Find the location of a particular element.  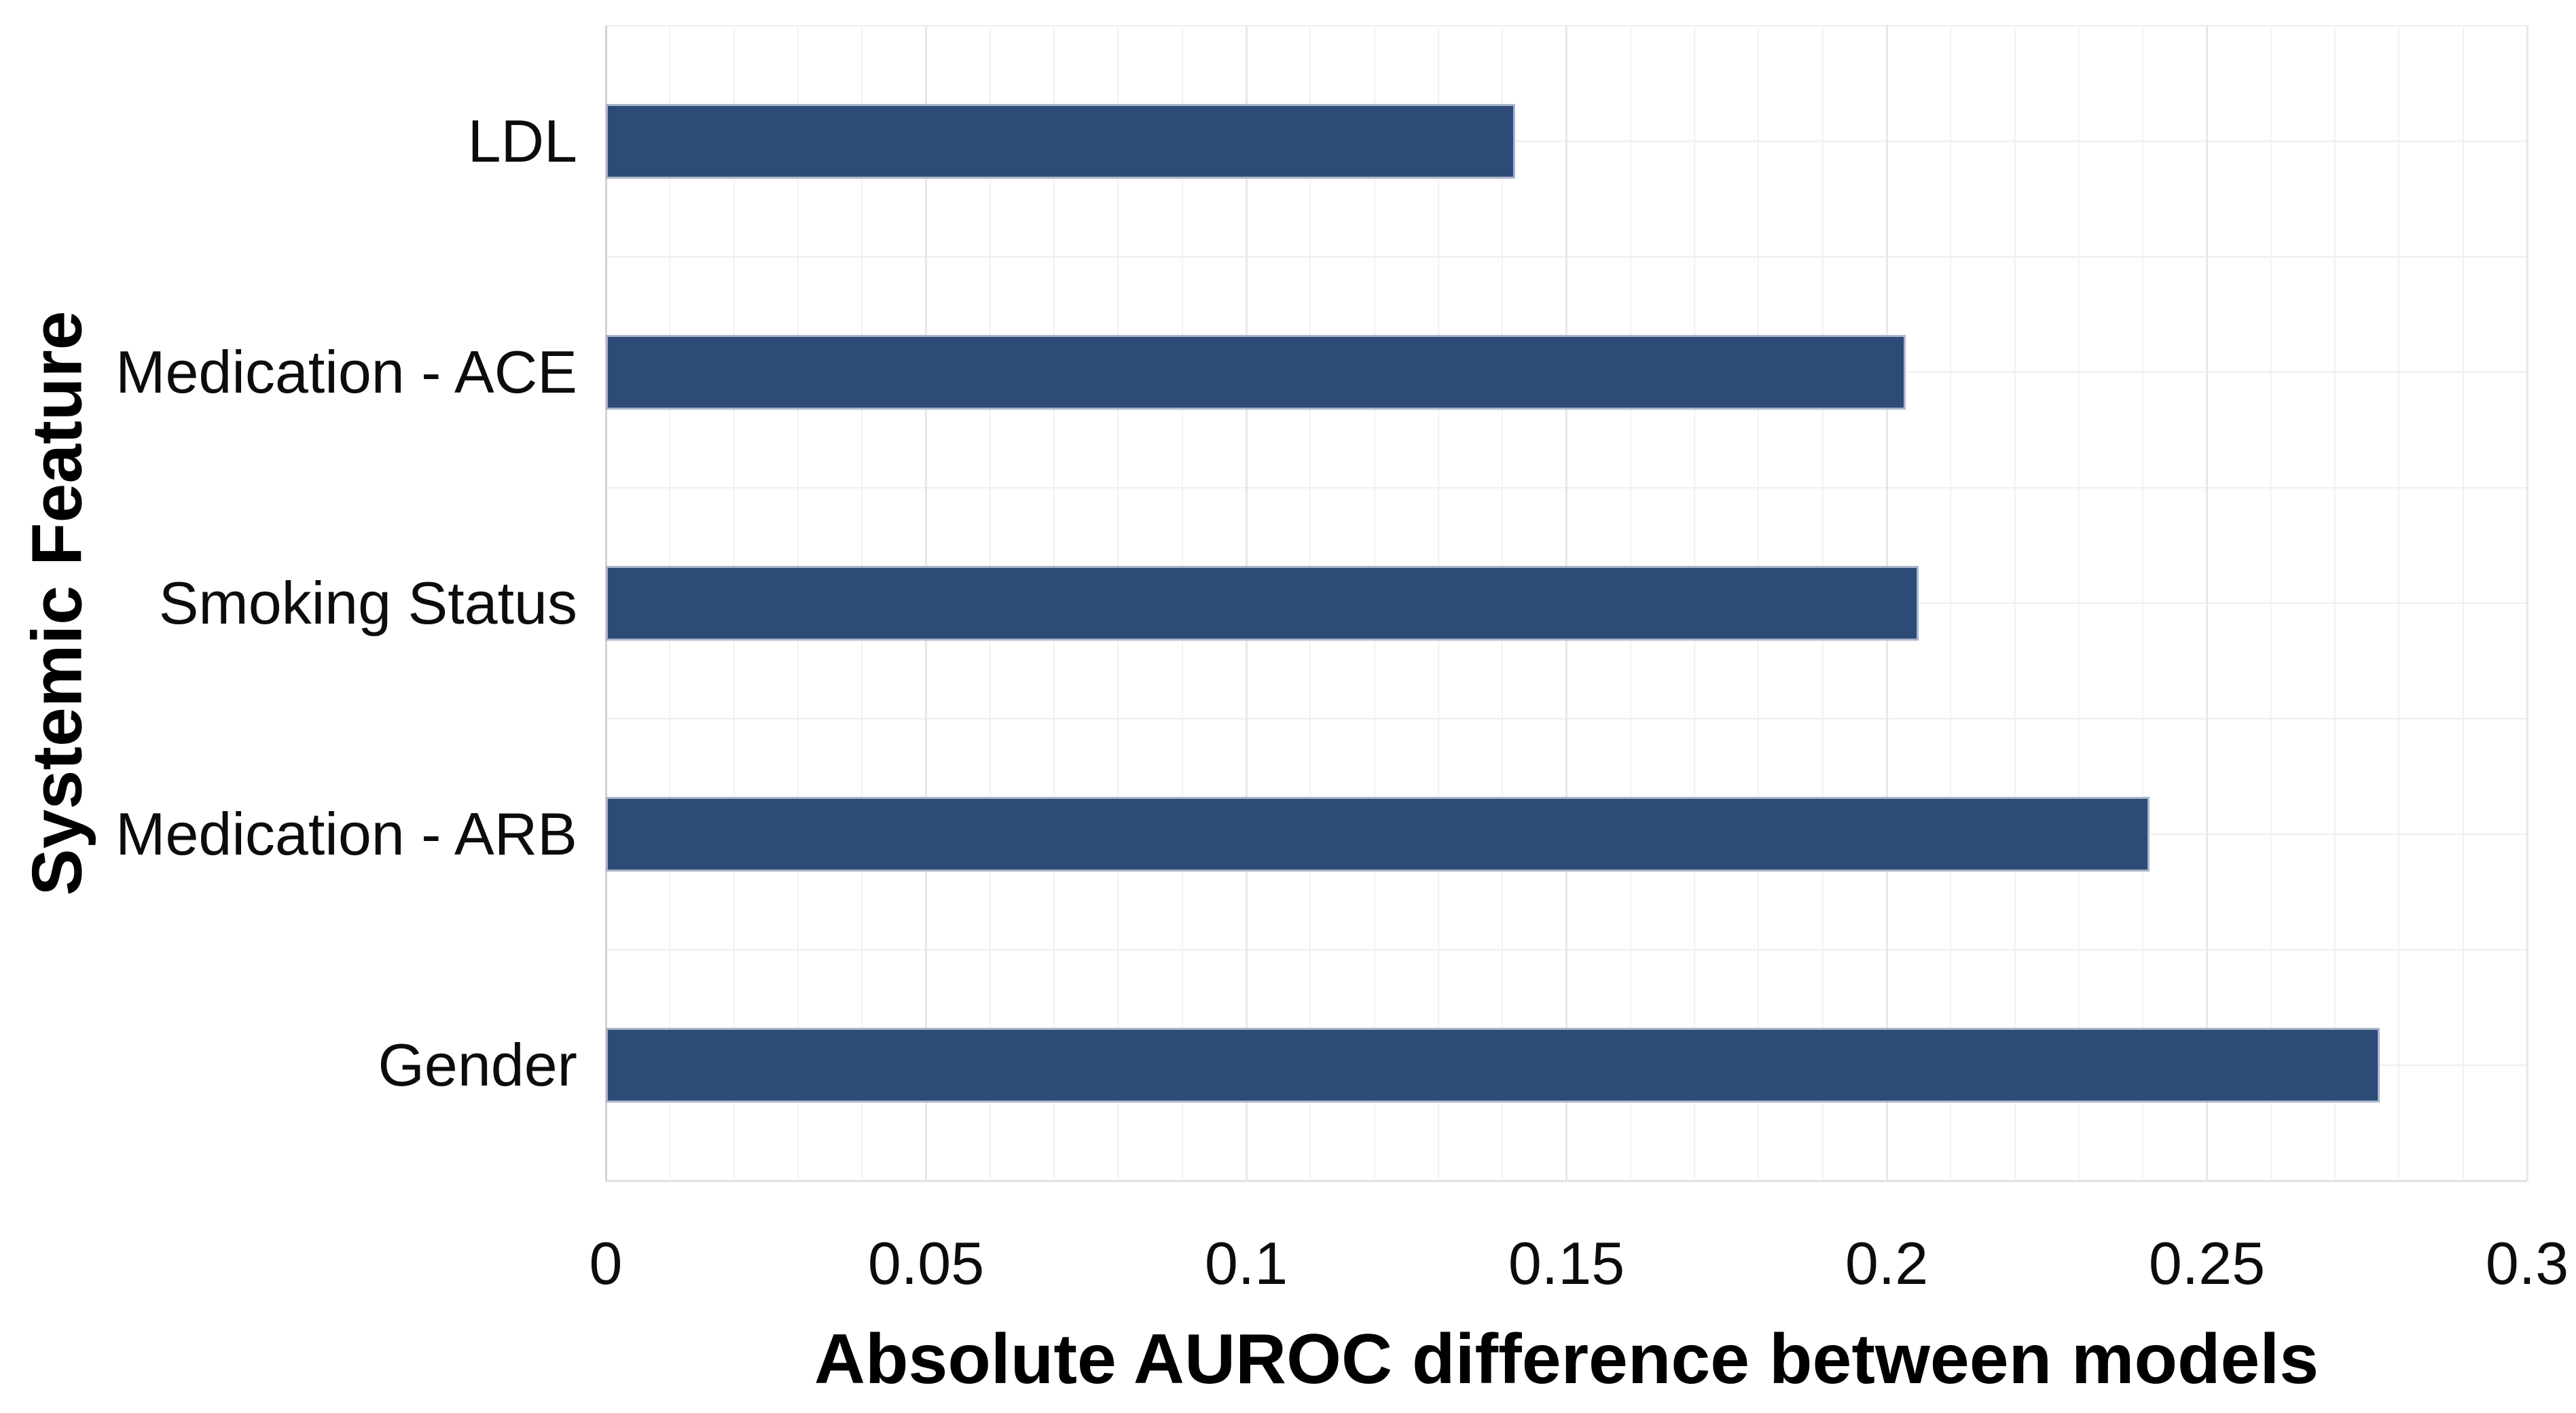

x-axis-line is located at coordinates (1566, 1181).